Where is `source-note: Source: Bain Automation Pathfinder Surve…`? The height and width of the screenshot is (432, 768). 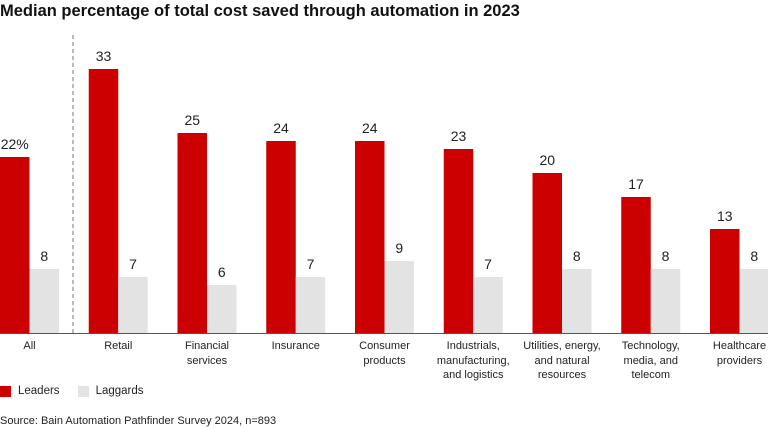
source-note: Source: Bain Automation Pathfinder Surve… is located at coordinates (138, 421).